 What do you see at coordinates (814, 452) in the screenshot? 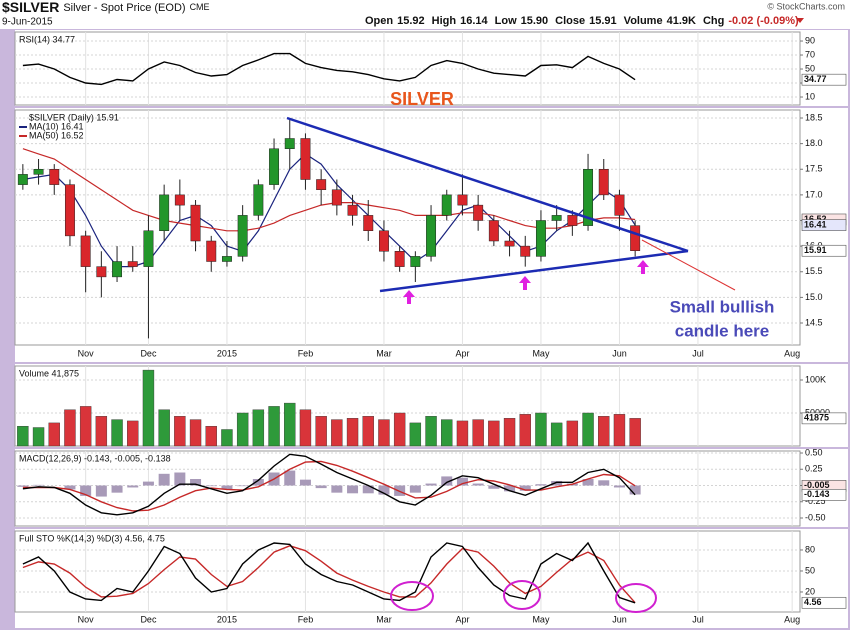
I see `y-tick-label: 0.50` at bounding box center [814, 452].